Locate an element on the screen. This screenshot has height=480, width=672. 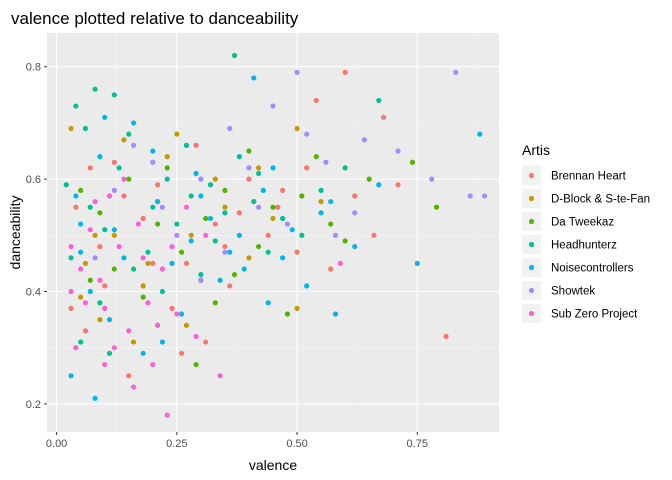
legend-marker-showtek is located at coordinates (531, 290).